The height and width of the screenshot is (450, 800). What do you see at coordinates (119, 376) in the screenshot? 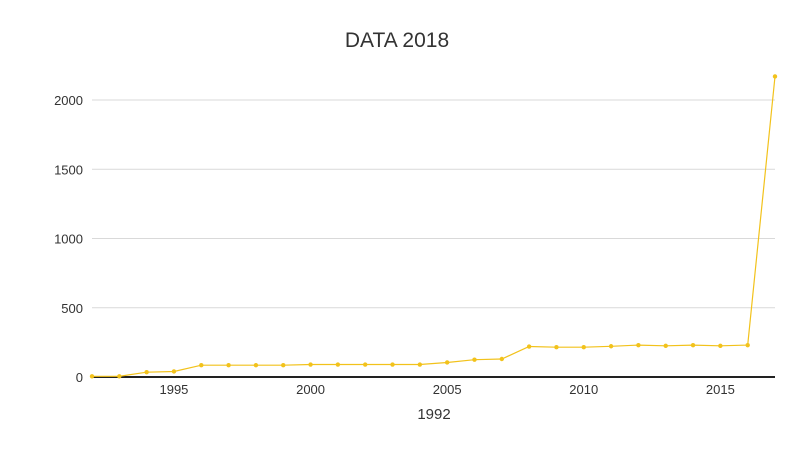
I see `data-point-1993` at bounding box center [119, 376].